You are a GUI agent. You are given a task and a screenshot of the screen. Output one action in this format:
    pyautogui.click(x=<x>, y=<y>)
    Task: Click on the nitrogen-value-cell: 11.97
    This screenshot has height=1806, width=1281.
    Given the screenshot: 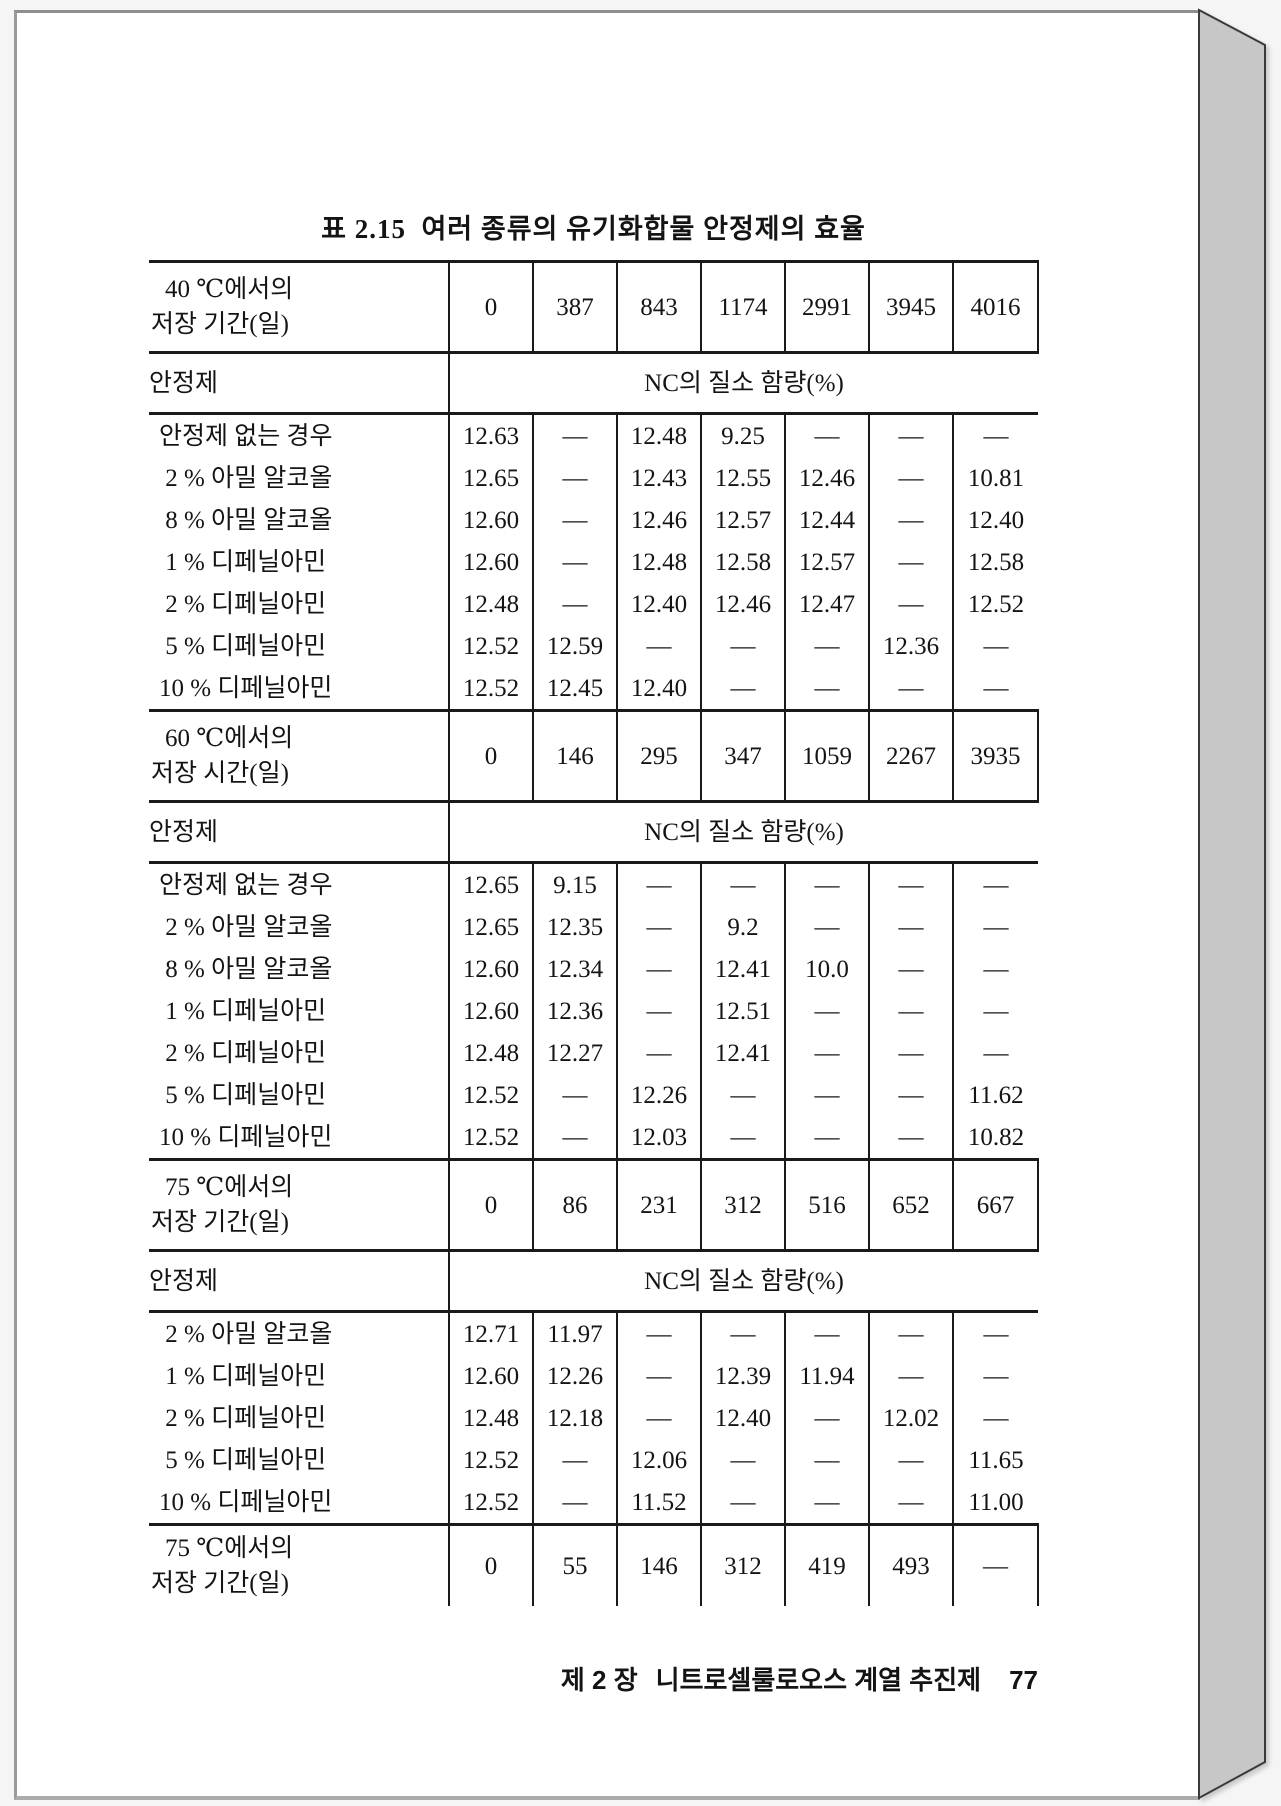 What is the action you would take?
    pyautogui.click(x=574, y=1333)
    